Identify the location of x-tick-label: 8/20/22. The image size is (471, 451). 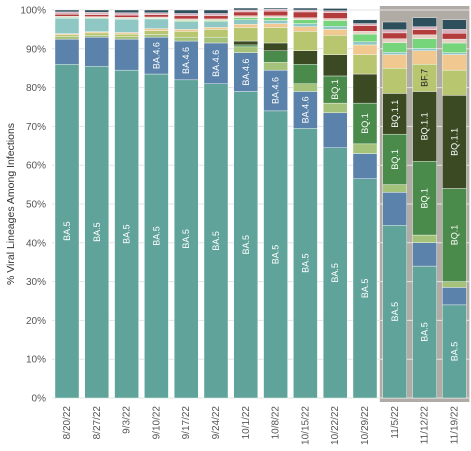
(67, 423).